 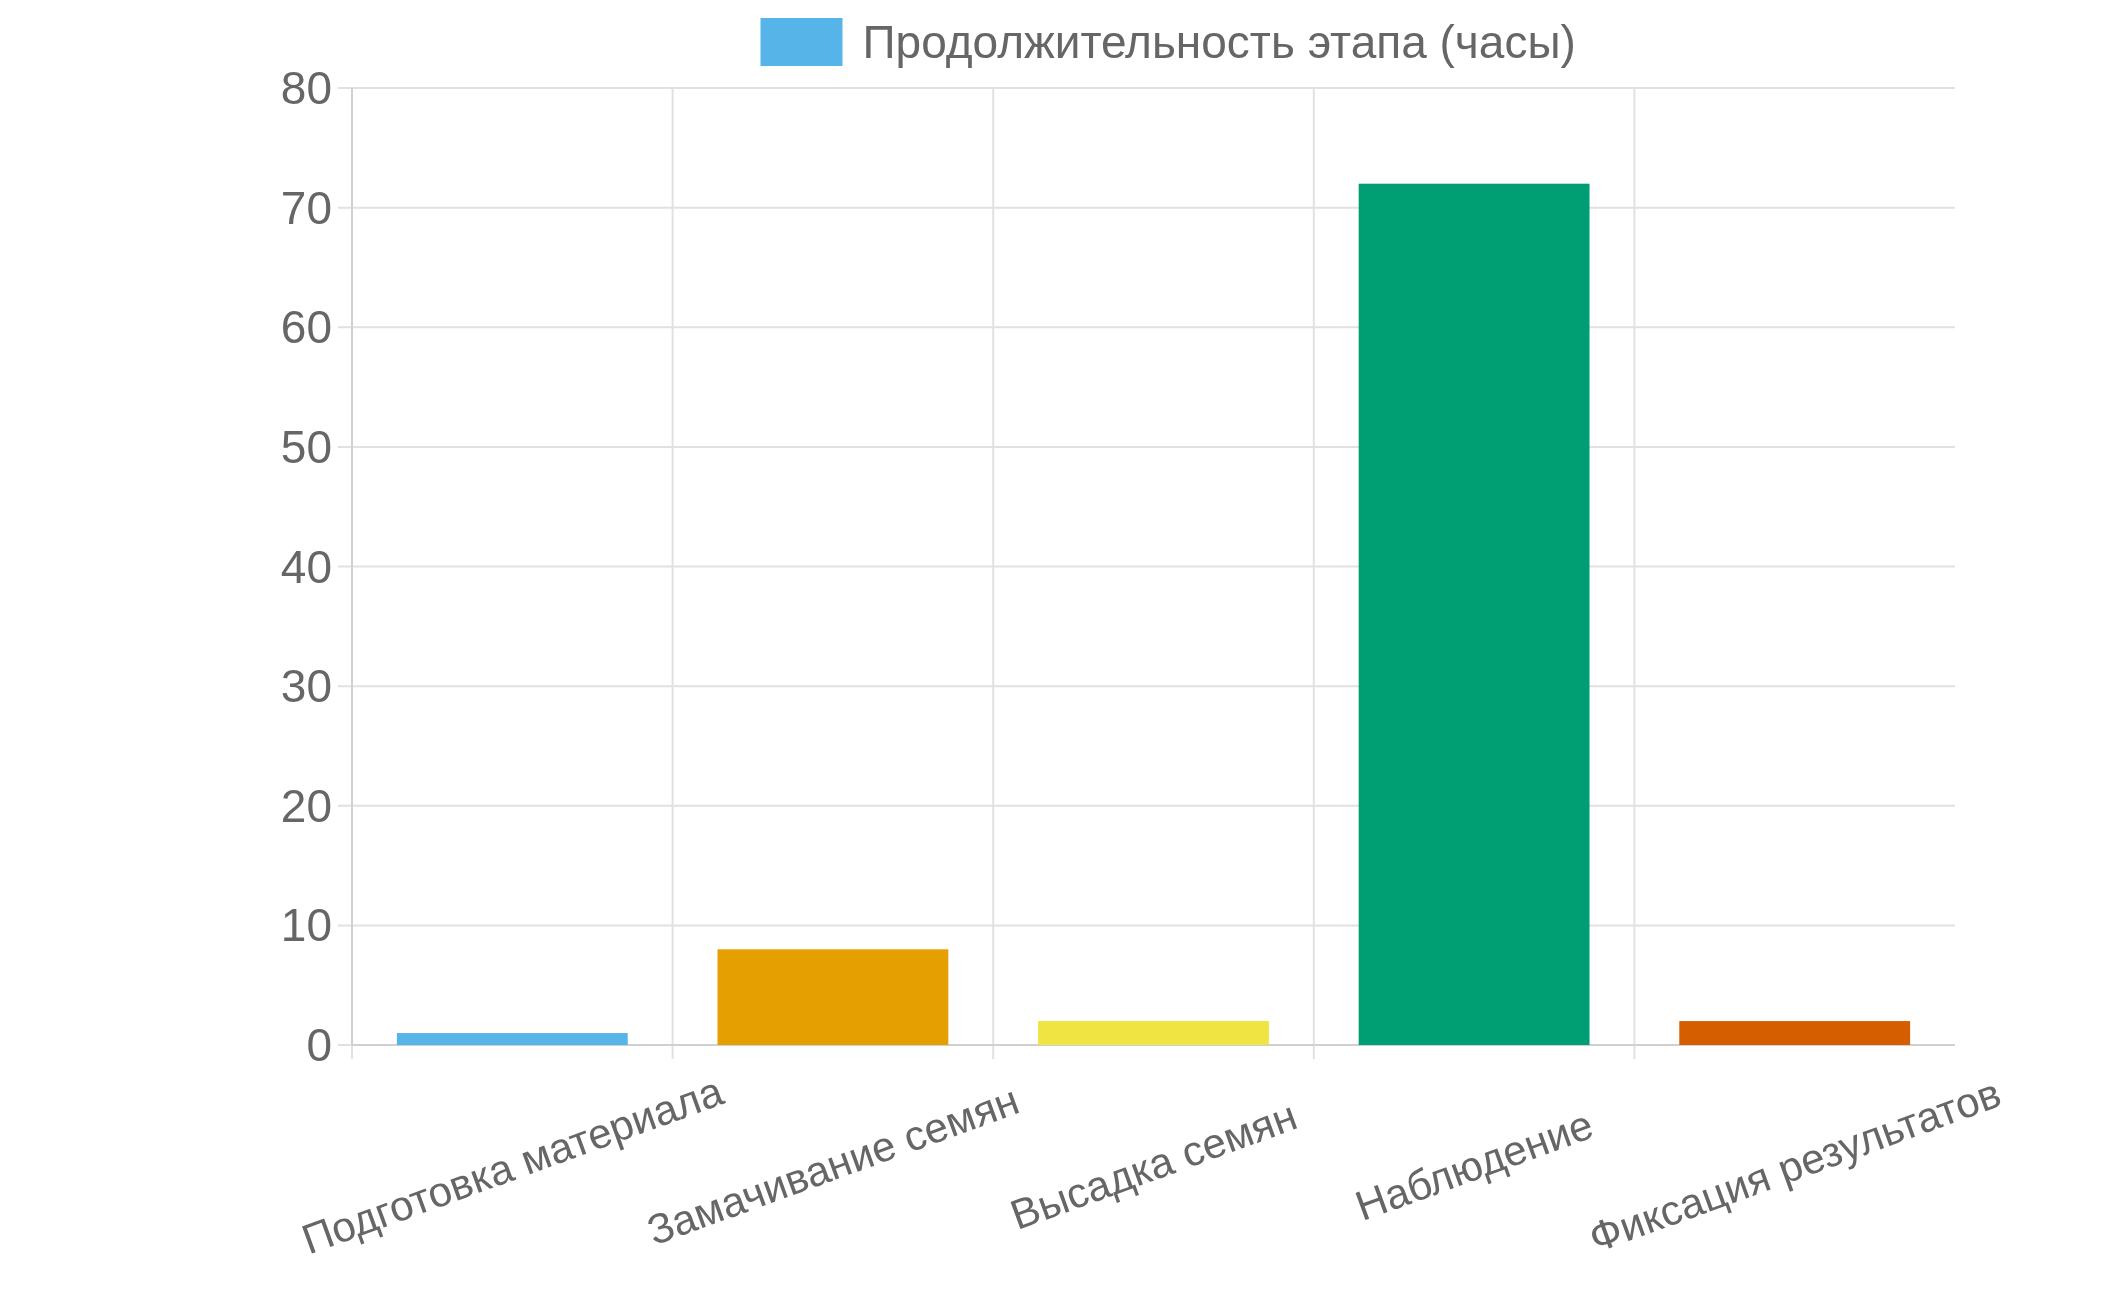 What do you see at coordinates (306, 686) in the screenshot?
I see `y-tick-label: 30` at bounding box center [306, 686].